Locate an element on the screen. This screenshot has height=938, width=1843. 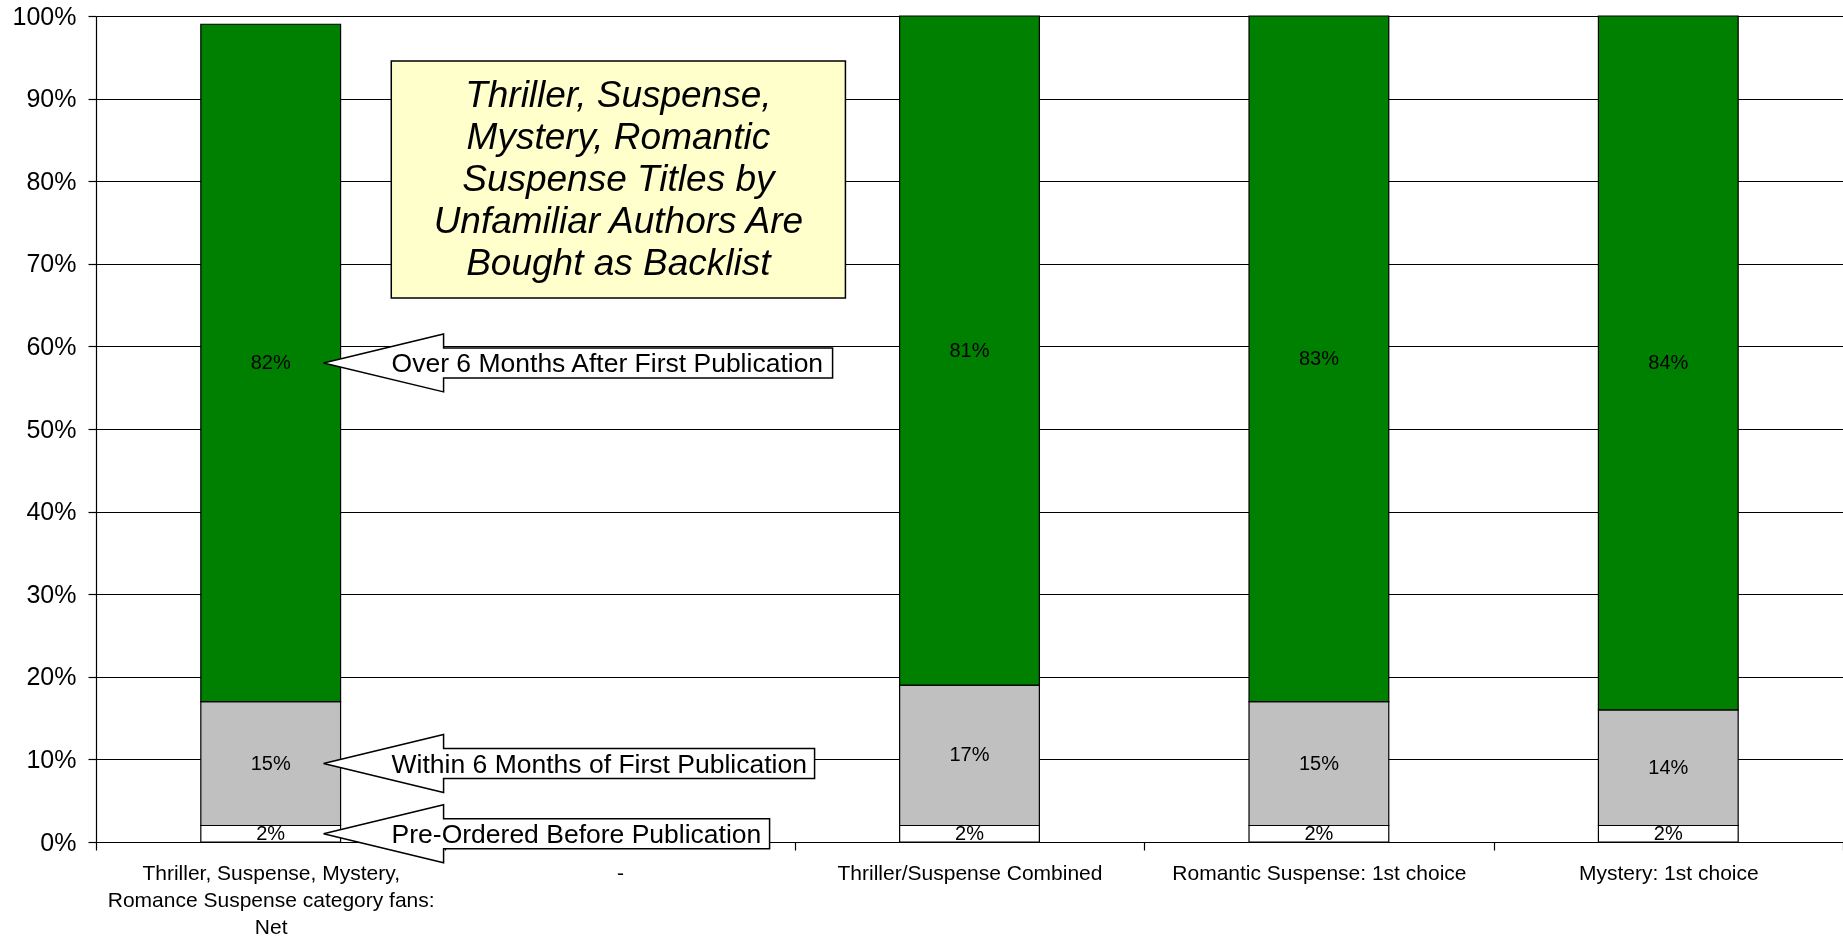
y-tick-label: 20% is located at coordinates (51, 676).